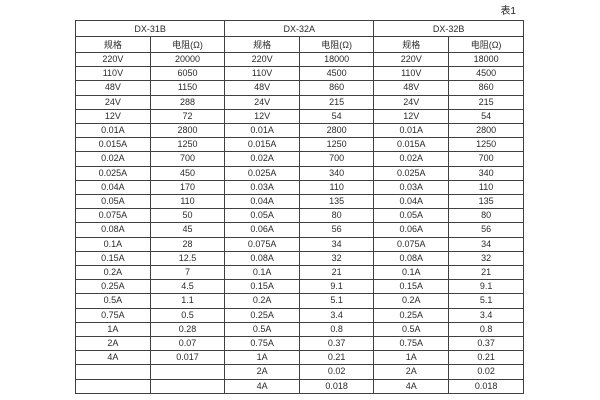 The height and width of the screenshot is (400, 600). I want to click on group-header-dx31b: DX-31B, so click(150, 28).